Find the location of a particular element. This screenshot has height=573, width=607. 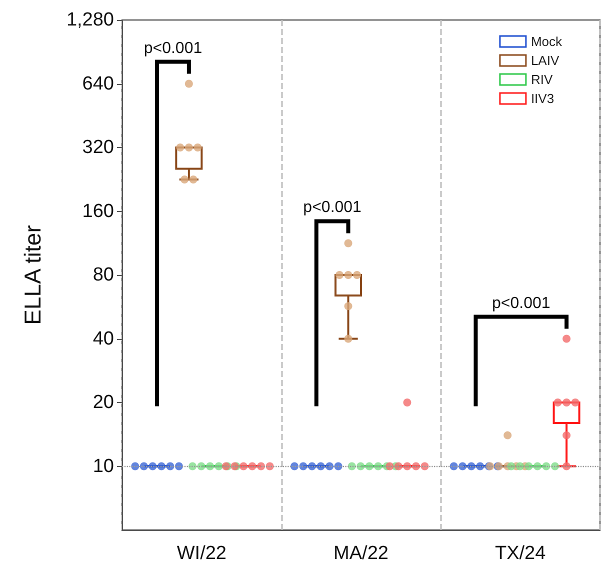

y-axis-title: ELLA titer is located at coordinates (33, 274).